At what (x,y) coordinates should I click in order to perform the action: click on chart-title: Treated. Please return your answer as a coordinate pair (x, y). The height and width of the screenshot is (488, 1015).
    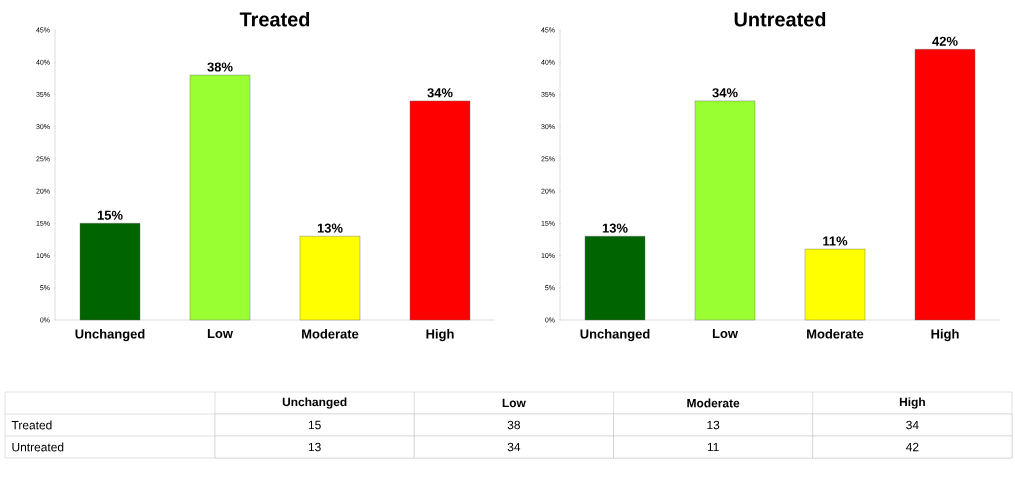
    Looking at the image, I should click on (274, 19).